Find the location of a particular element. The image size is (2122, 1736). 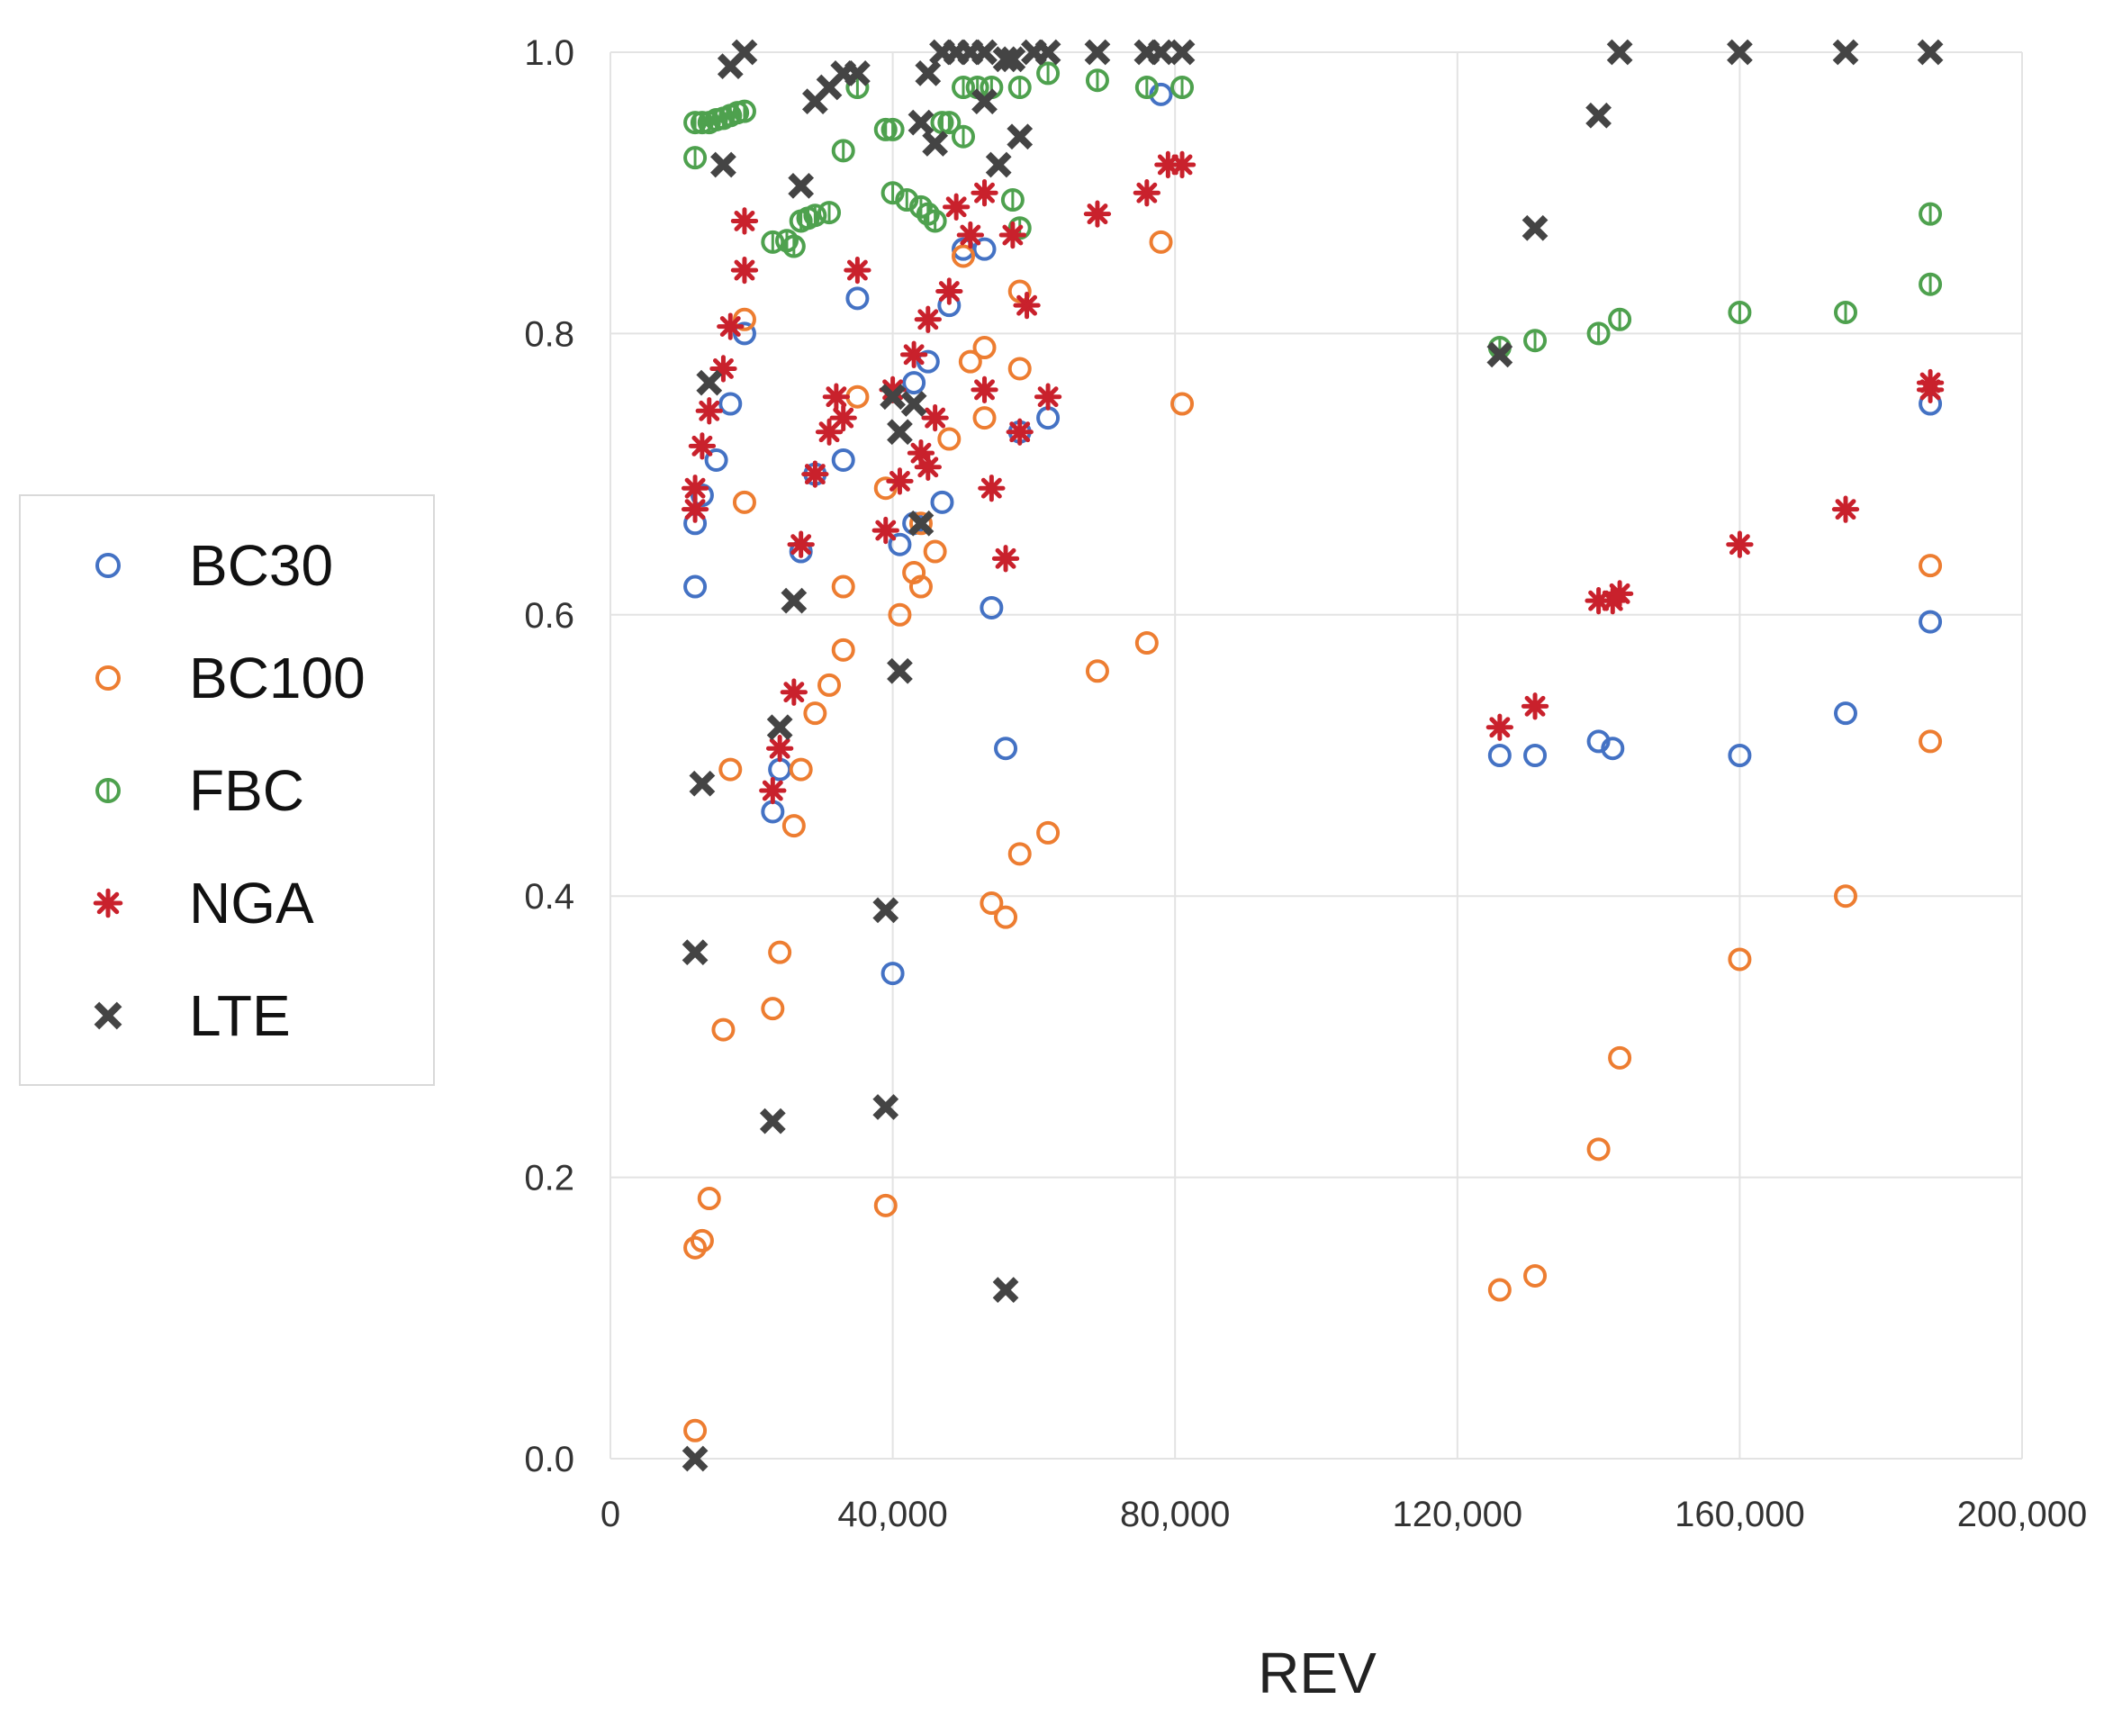

y-axis-ticks: 0.0 0.2 0.4 0.6 0.8 1.0 is located at coordinates (549, 756).